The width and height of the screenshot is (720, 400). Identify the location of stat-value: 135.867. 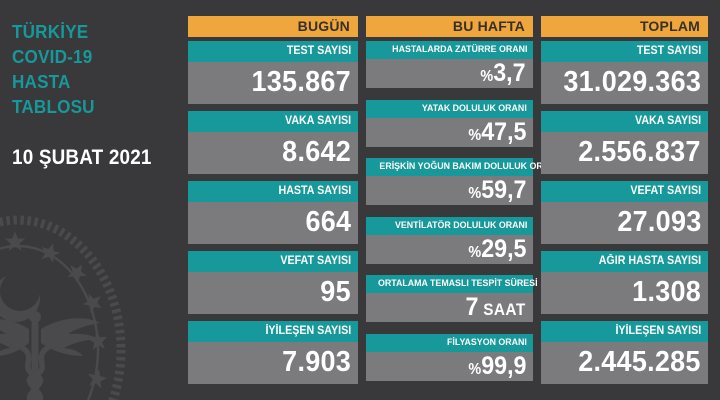
(273, 83).